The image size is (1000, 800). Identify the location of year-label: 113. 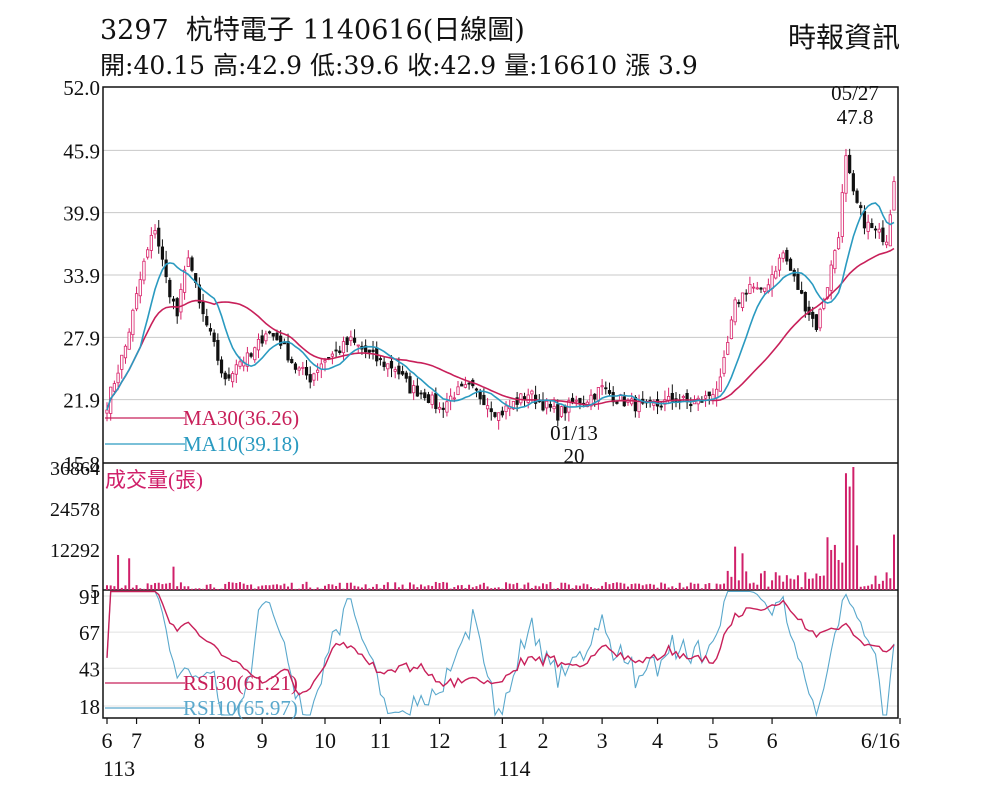
(119, 768).